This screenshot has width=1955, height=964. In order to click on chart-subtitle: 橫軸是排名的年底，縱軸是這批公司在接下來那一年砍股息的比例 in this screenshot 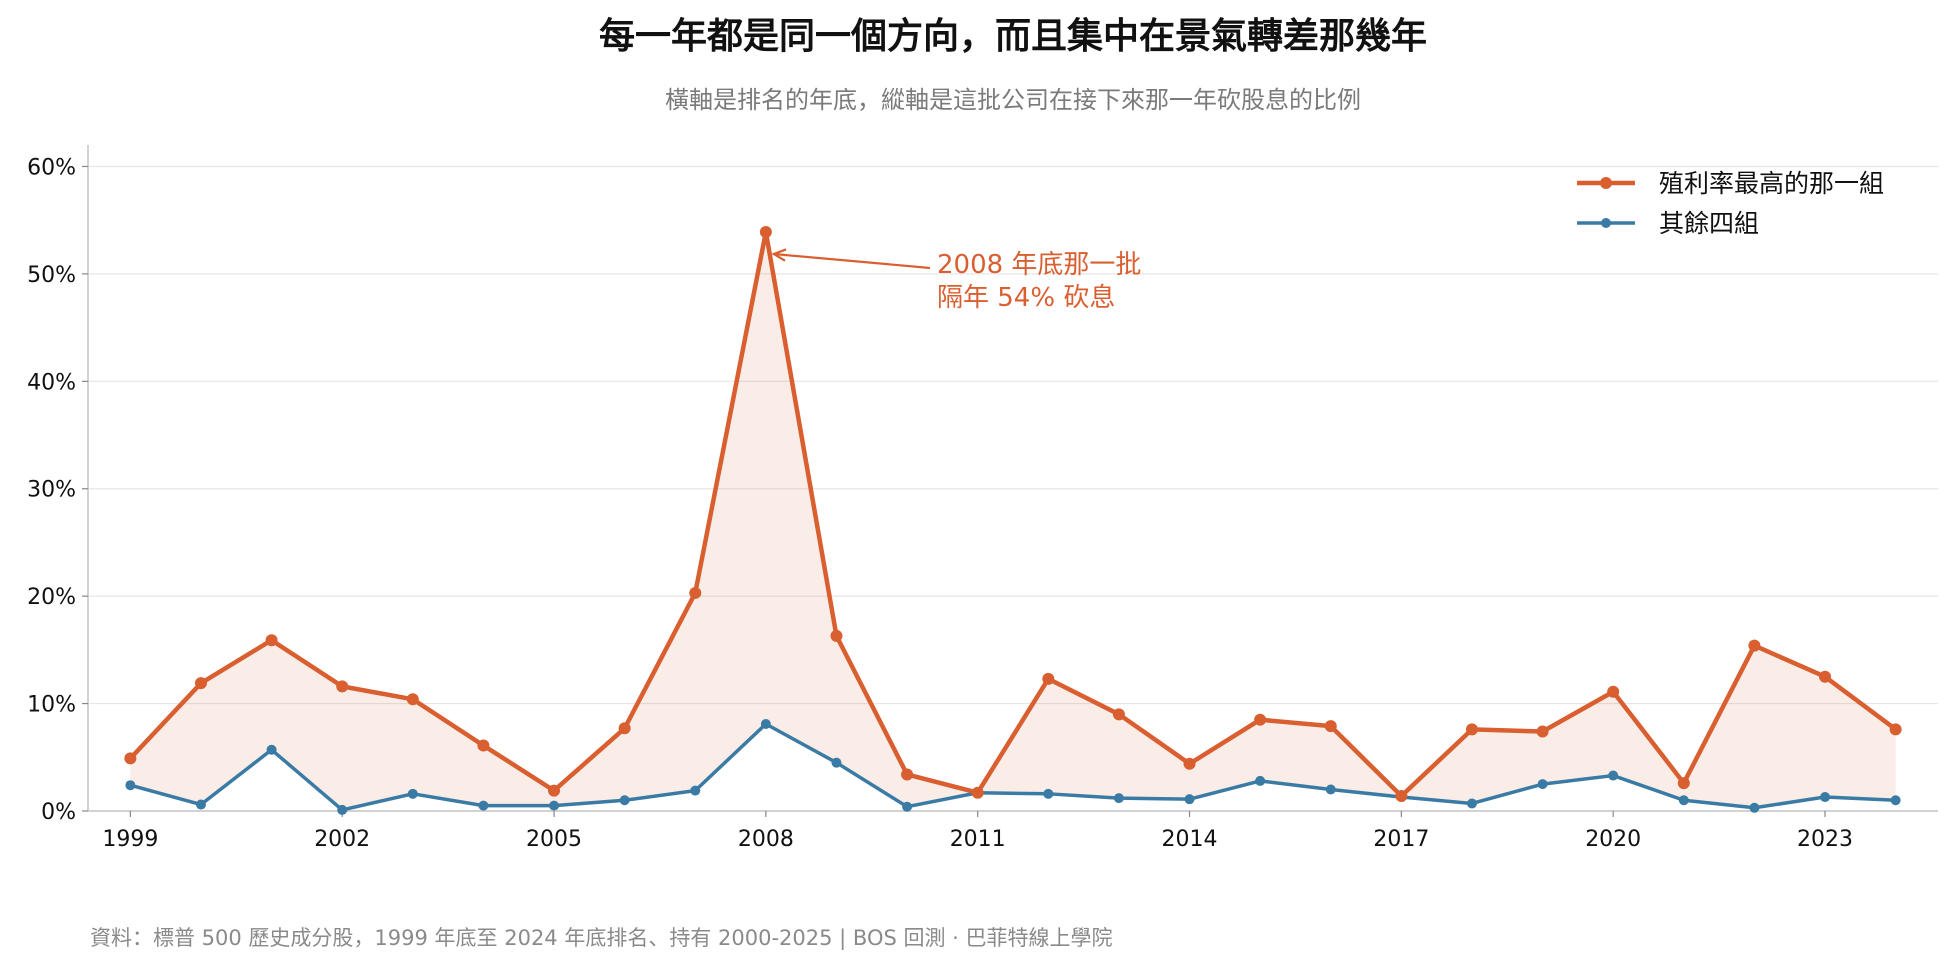, I will do `click(1013, 100)`.